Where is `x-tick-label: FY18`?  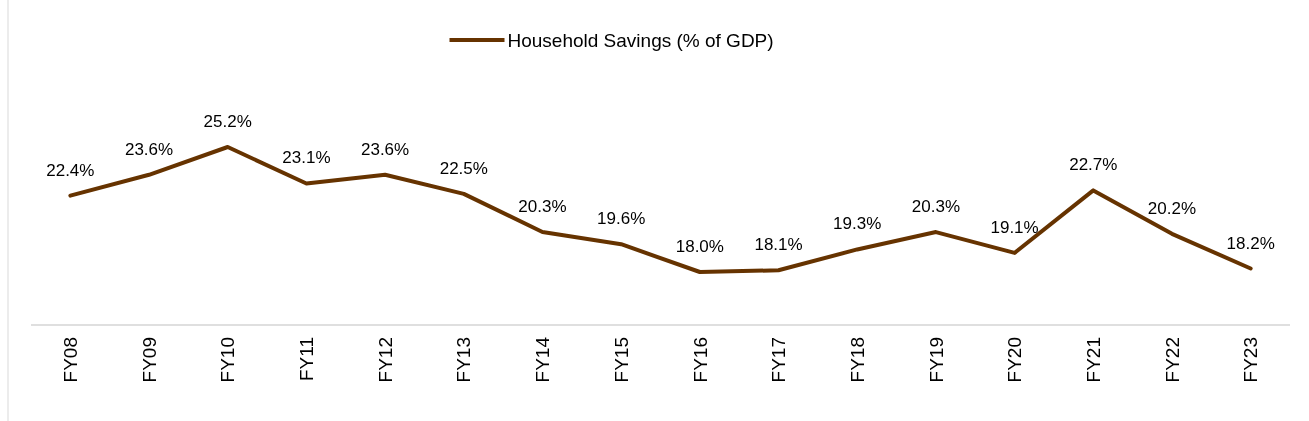
x-tick-label: FY18 is located at coordinates (857, 360).